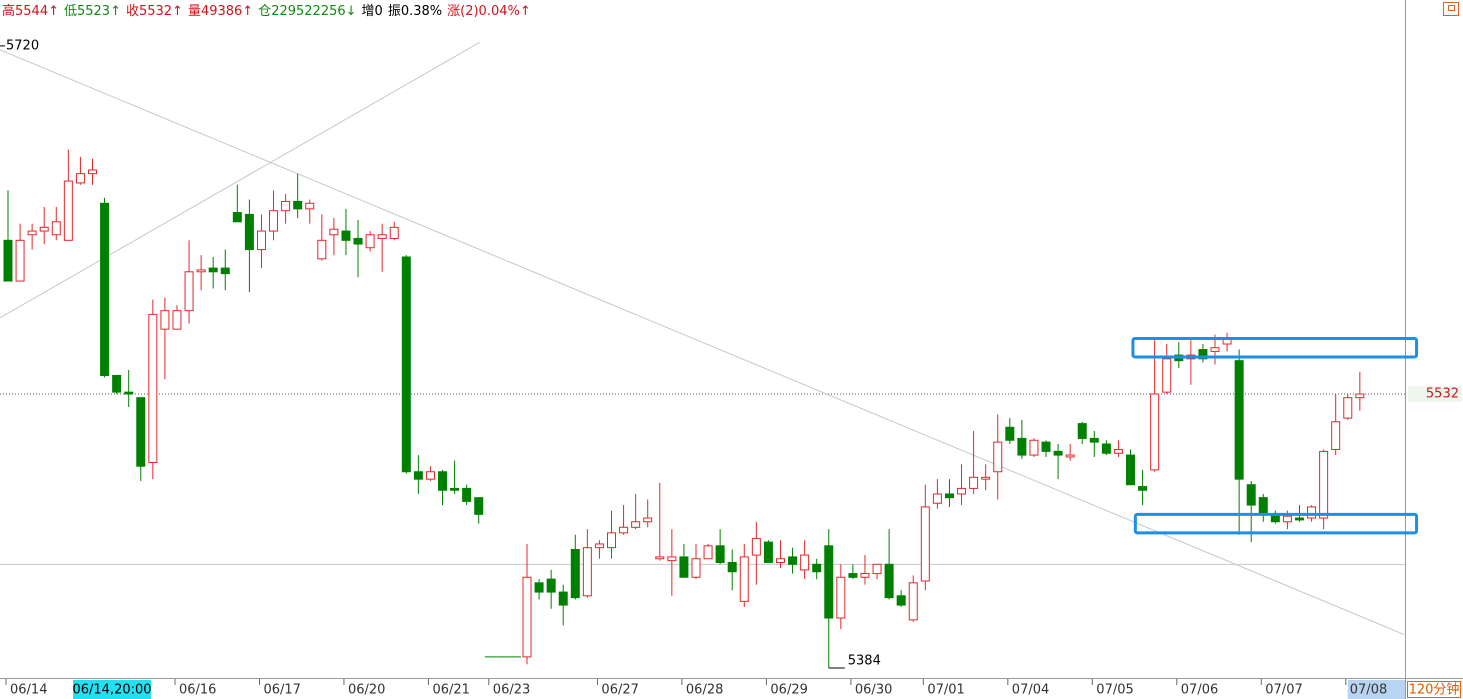 Image resolution: width=1463 pixels, height=699 pixels. Describe the element at coordinates (704, 690) in the screenshot. I see `x-tick-label: 06/28` at that location.